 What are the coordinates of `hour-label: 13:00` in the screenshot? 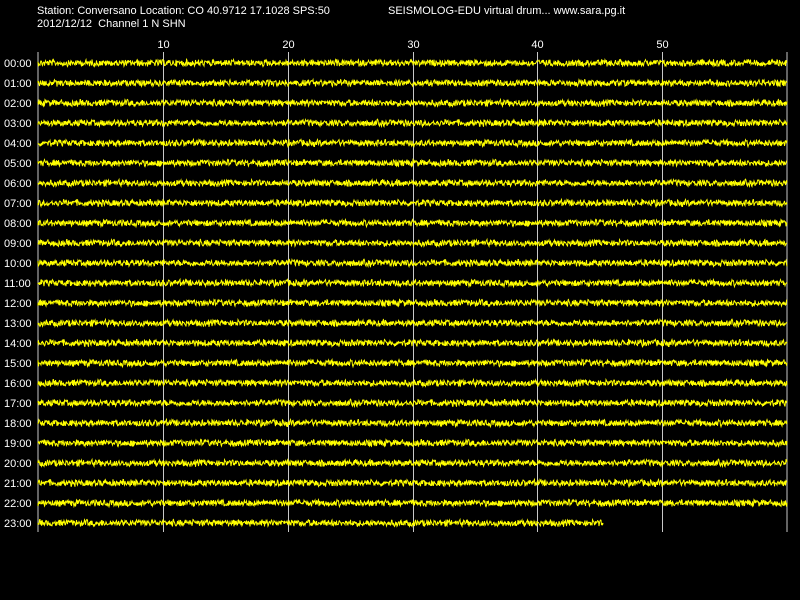 It's located at (18, 324).